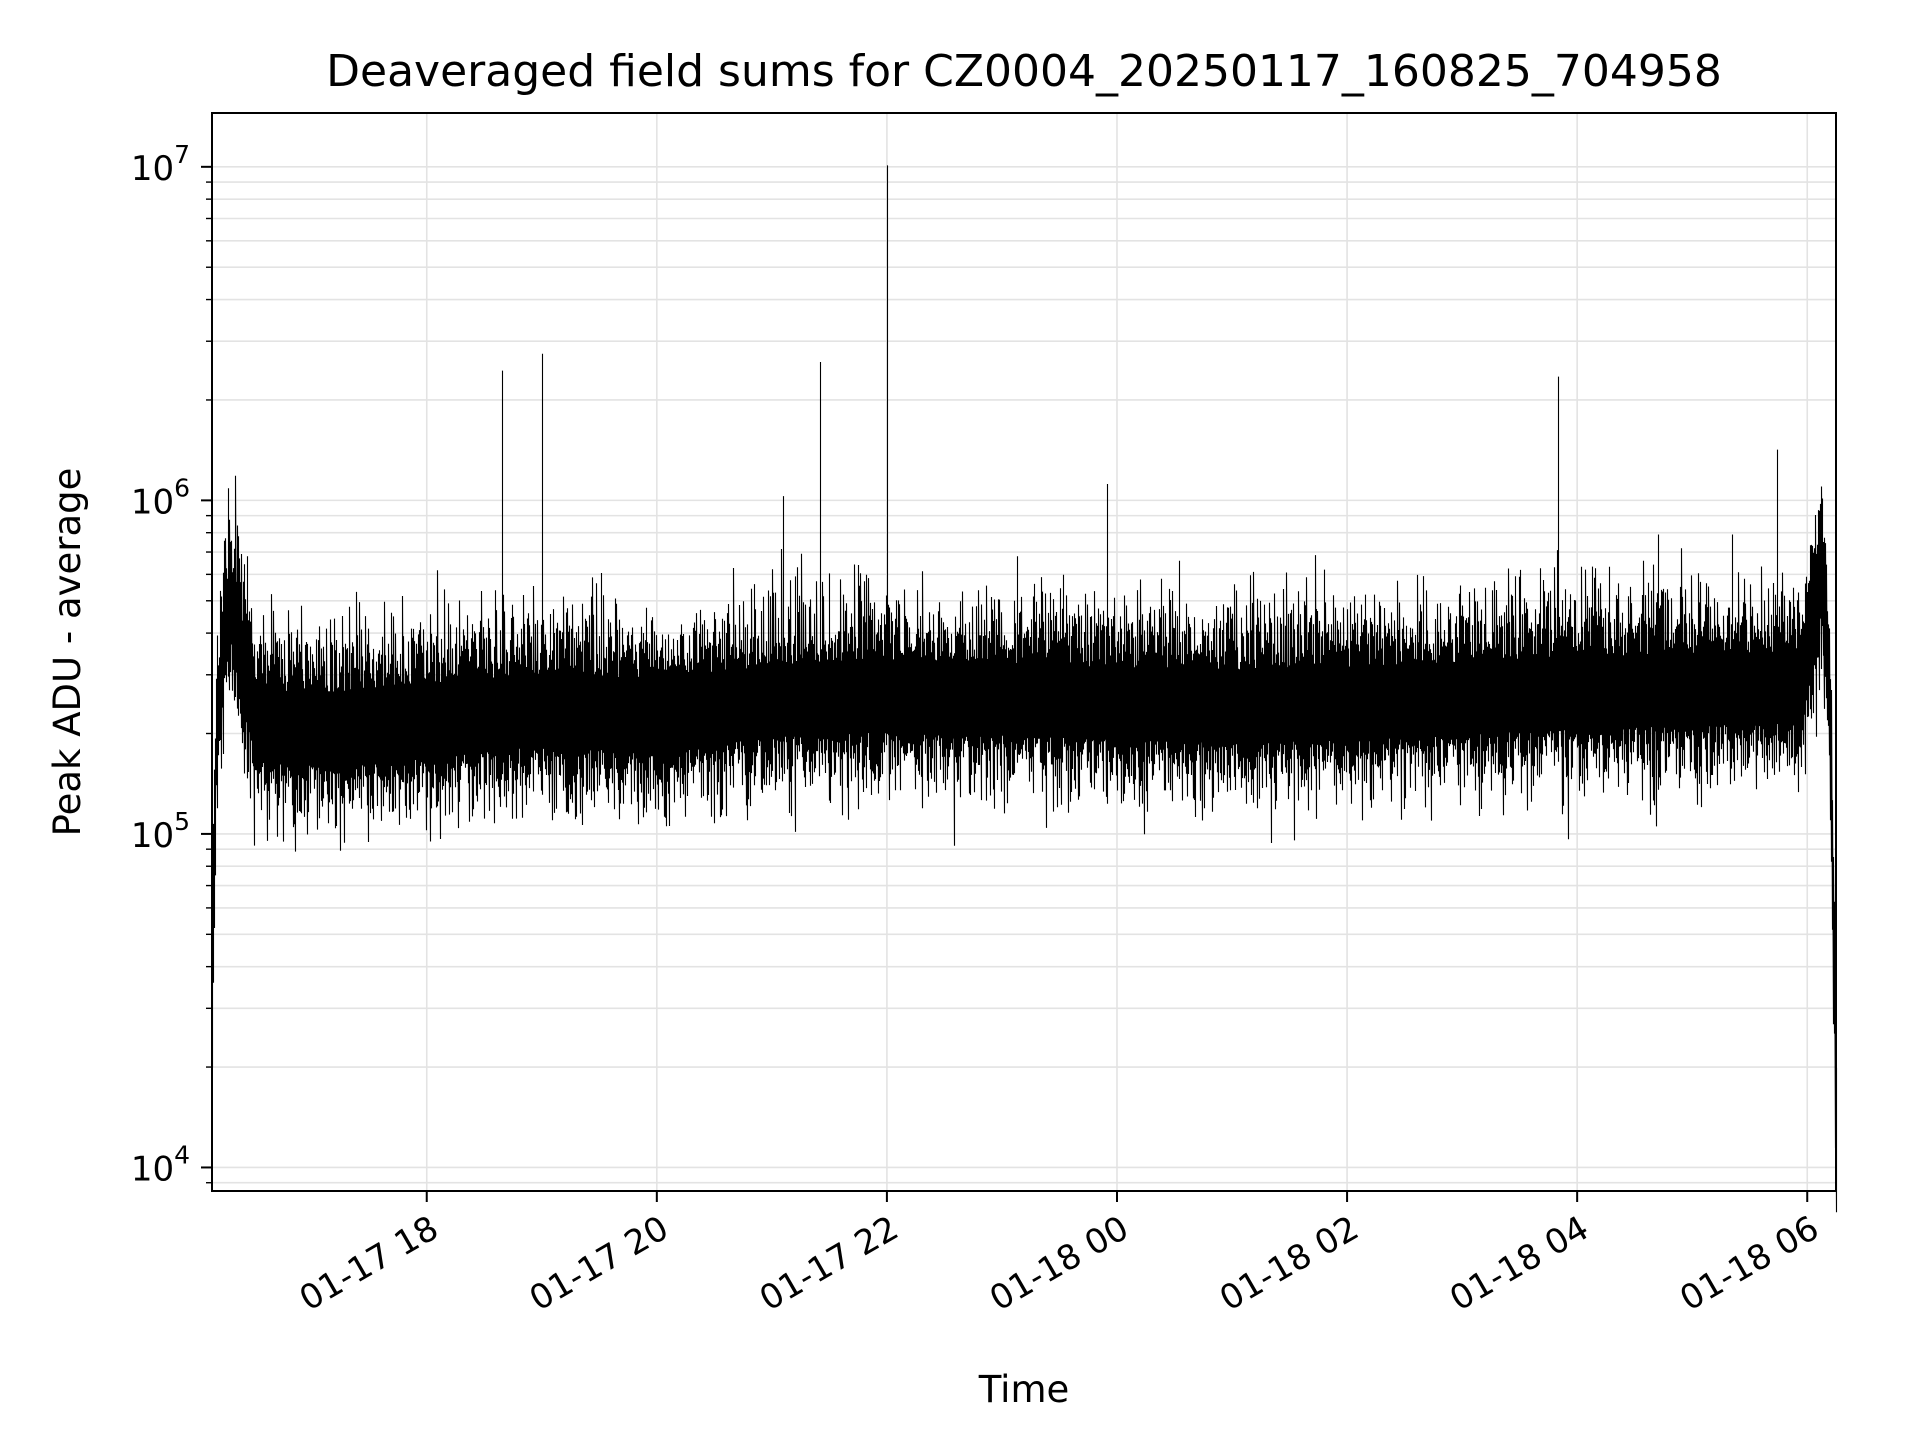 The width and height of the screenshot is (1920, 1440). What do you see at coordinates (160, 831) in the screenshot?
I see `y-tick-label: 10⁵` at bounding box center [160, 831].